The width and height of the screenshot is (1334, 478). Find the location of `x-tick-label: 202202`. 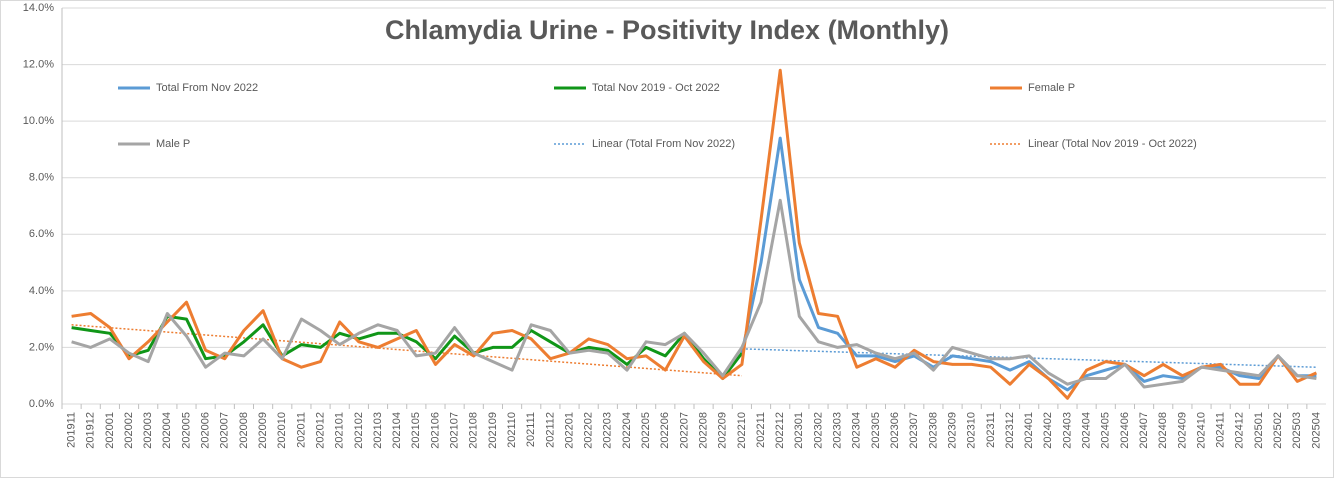

x-tick-label: 202202 is located at coordinates (589, 430).